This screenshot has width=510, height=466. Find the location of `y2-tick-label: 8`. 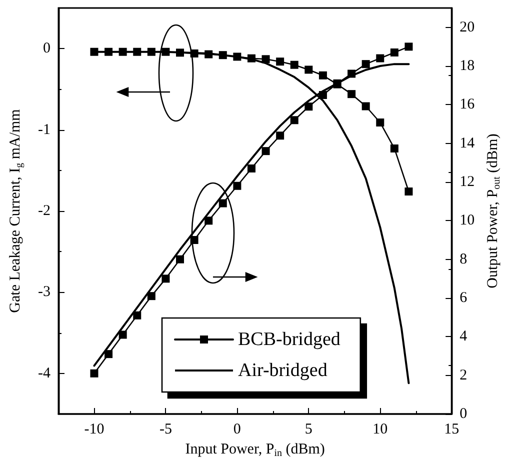

y2-tick-label: 8 is located at coordinates (464, 259).